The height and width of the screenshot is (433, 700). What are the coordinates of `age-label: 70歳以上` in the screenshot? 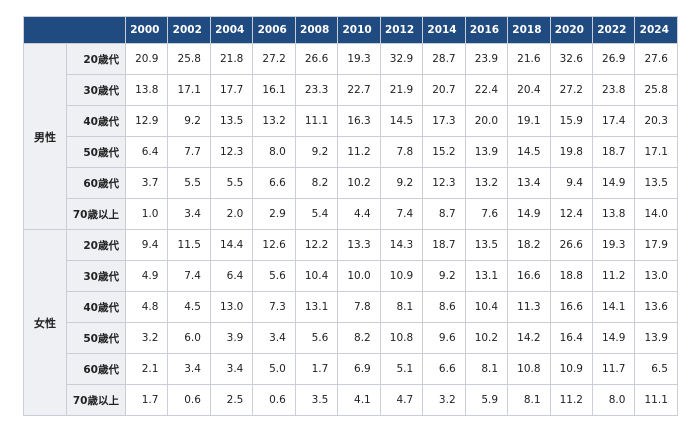 It's located at (96, 400).